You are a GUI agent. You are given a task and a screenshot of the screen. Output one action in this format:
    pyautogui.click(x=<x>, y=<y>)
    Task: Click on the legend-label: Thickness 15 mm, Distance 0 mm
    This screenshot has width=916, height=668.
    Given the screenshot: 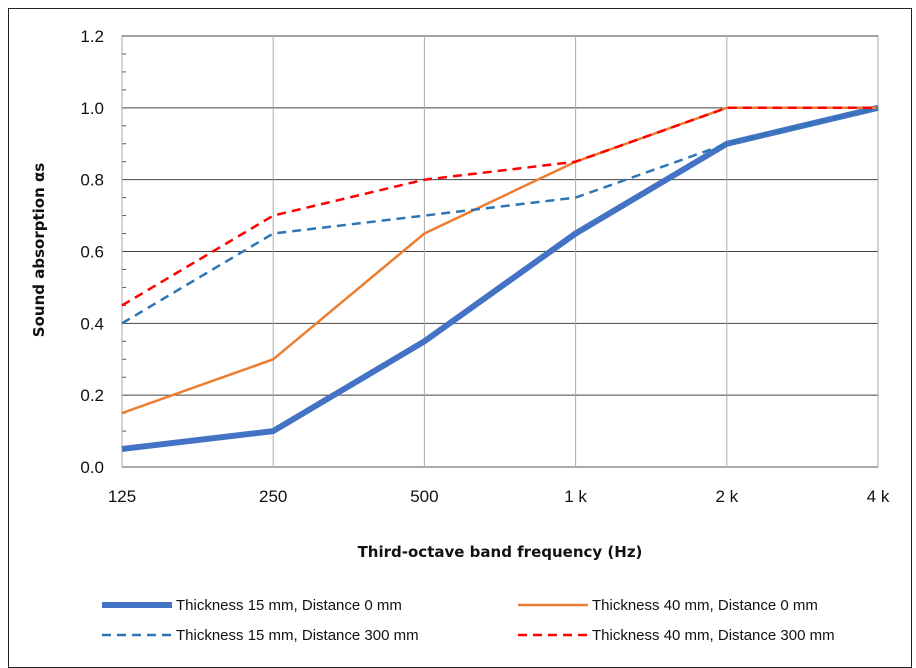 What is the action you would take?
    pyautogui.click(x=289, y=605)
    